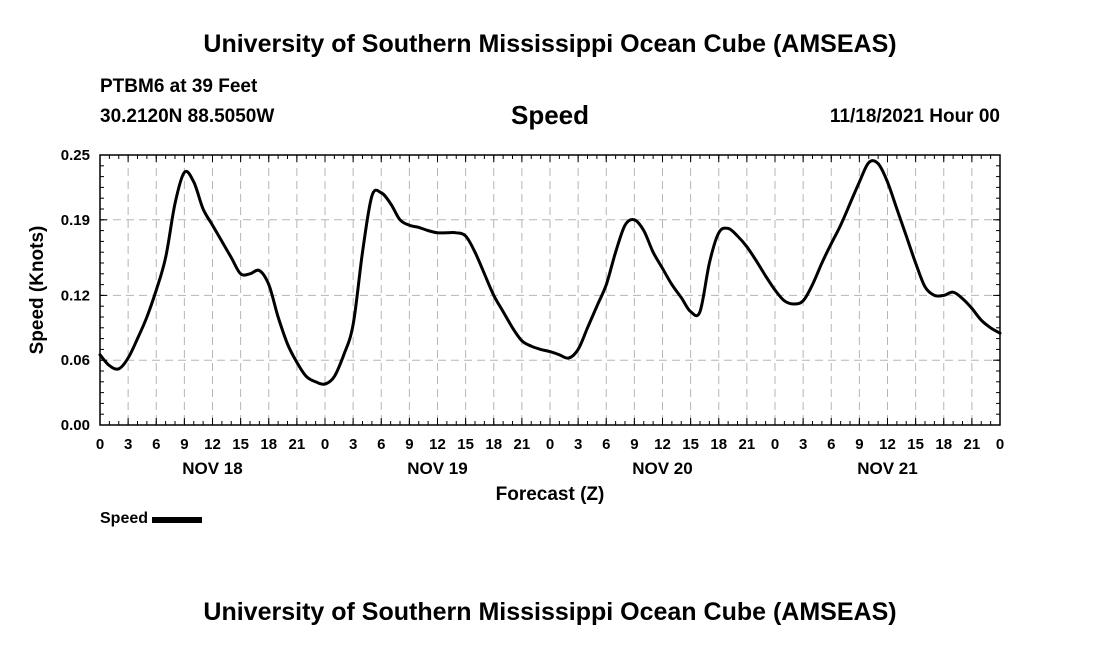  What do you see at coordinates (437, 468) in the screenshot?
I see `day-label: NOV 19` at bounding box center [437, 468].